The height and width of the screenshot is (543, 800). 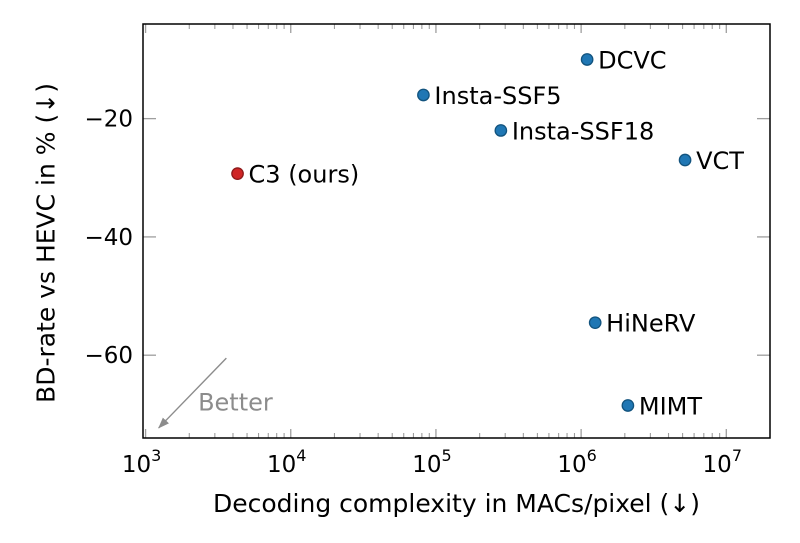 What do you see at coordinates (587, 59) in the screenshot?
I see `data-point-dcvc` at bounding box center [587, 59].